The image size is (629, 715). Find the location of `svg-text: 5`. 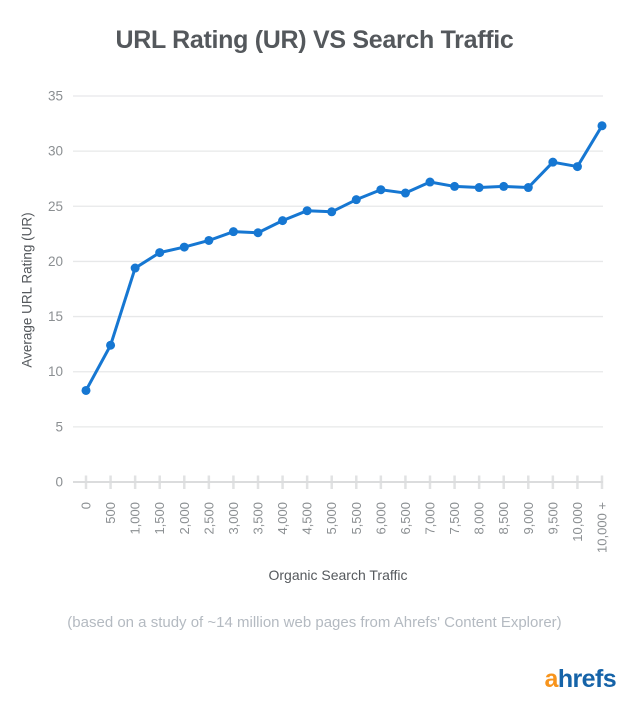

svg-text: 5 is located at coordinates (59, 426).